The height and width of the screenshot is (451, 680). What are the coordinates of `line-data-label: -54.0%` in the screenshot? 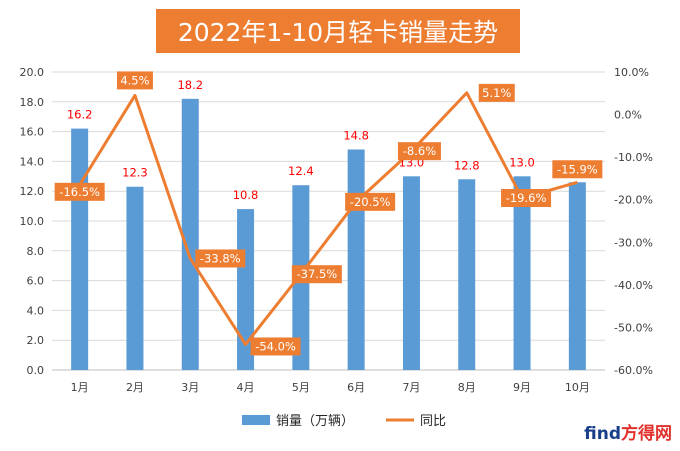 It's located at (275, 346).